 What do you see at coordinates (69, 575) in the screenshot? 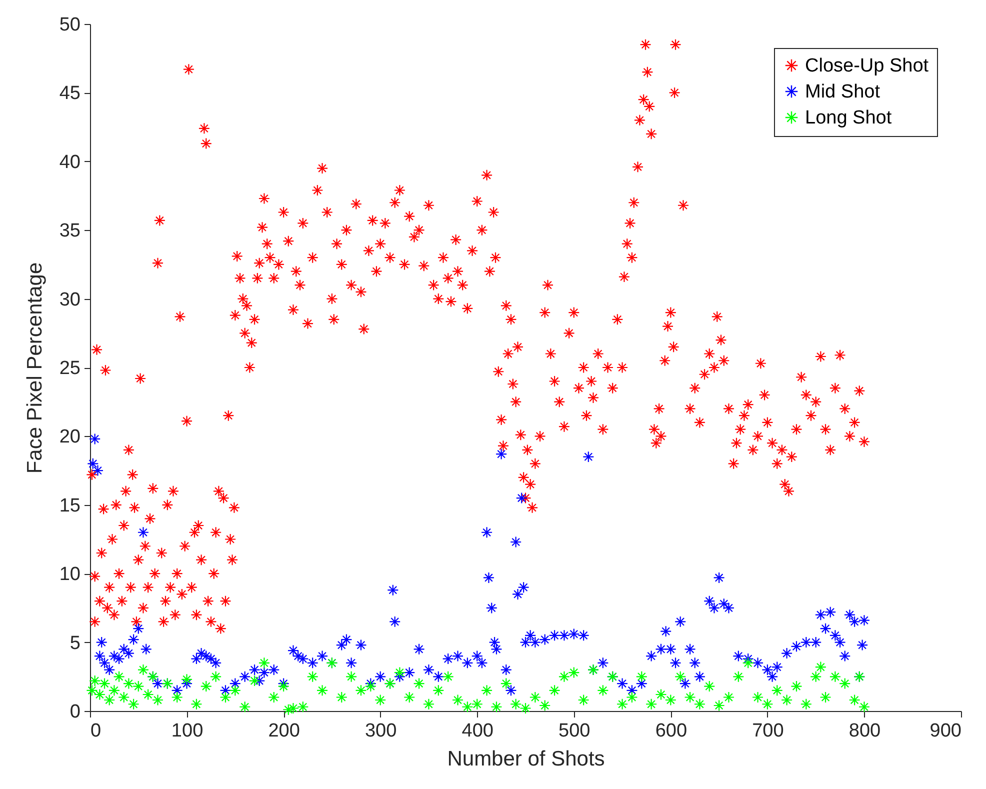
I see `y-tick-label: 10` at bounding box center [69, 575].